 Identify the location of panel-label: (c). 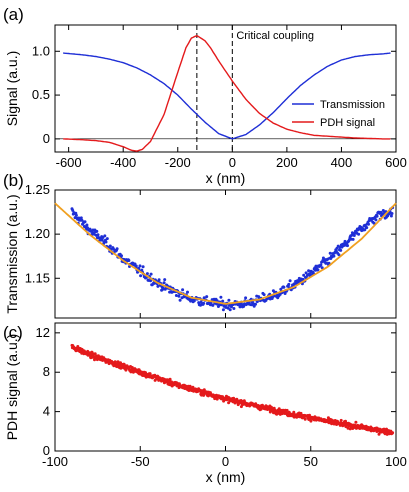
(13, 332).